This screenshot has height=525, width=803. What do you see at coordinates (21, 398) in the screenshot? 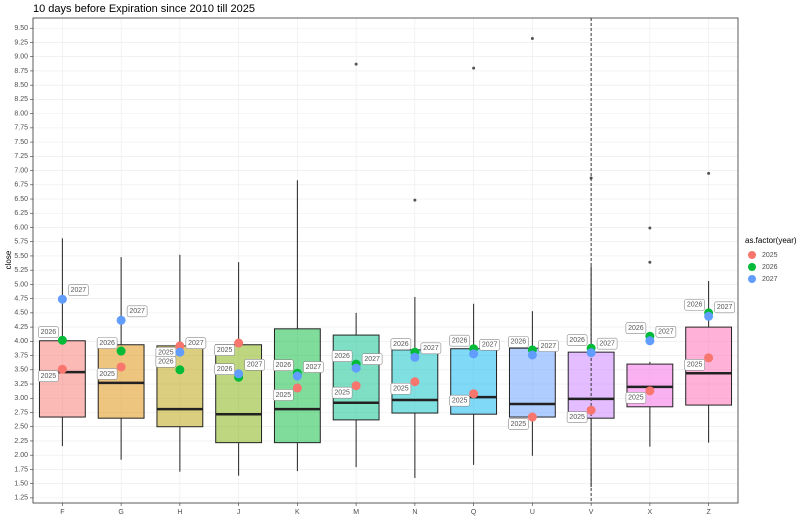
I see `y-tick-label: 3.00` at bounding box center [21, 398].